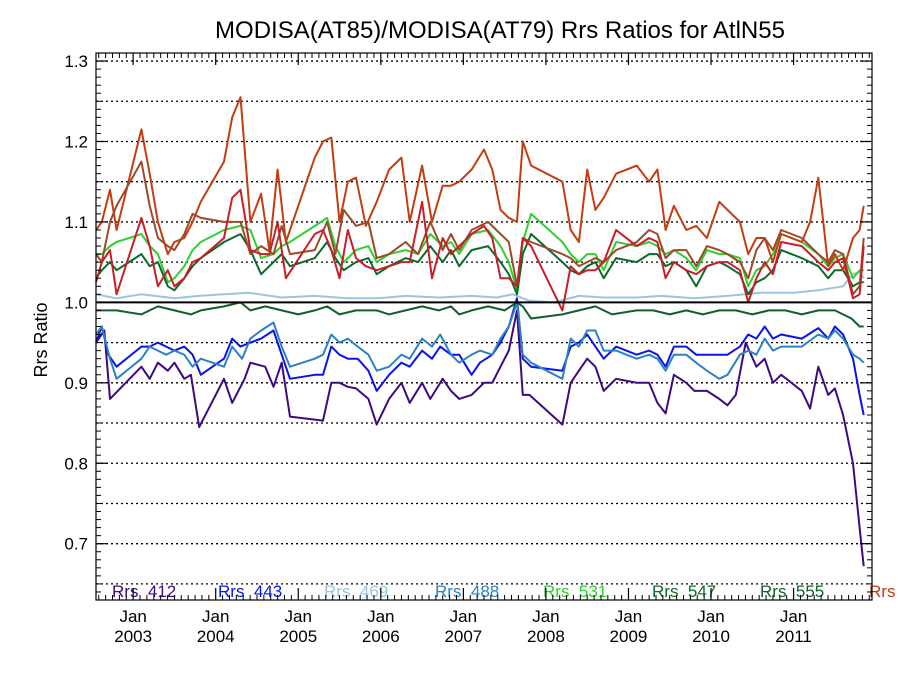 The height and width of the screenshot is (675, 900). I want to click on legend-entry: Rrs_488, so click(467, 591).